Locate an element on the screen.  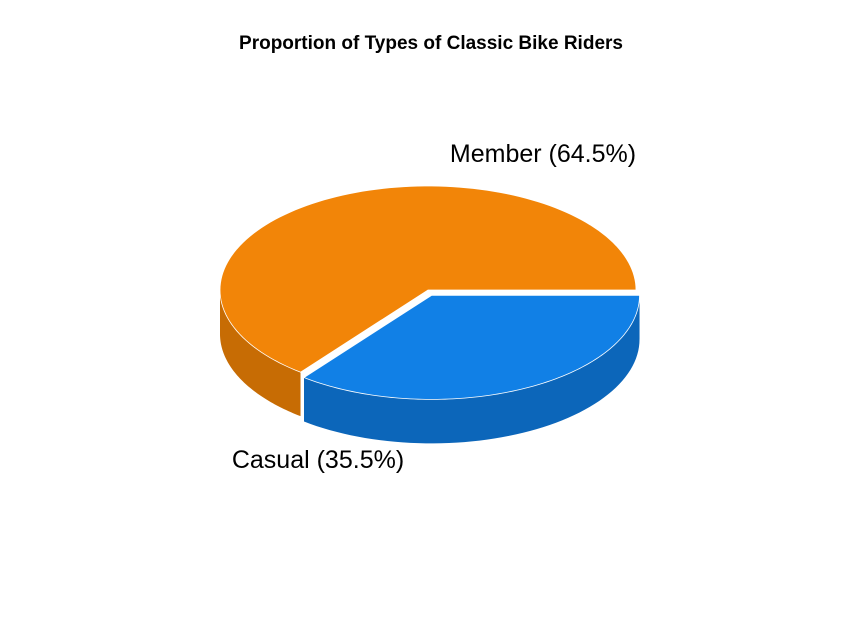
slice-top-member is located at coordinates (428, 279).